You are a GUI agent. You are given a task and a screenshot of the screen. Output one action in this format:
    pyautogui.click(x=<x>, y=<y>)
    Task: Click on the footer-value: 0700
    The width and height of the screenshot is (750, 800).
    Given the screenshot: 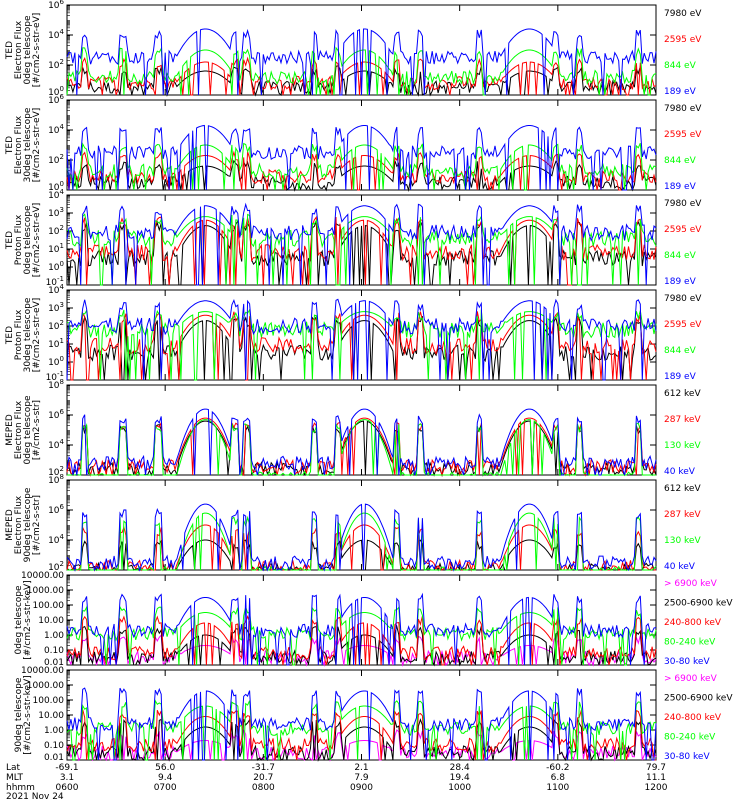 What is the action you would take?
    pyautogui.click(x=165, y=788)
    